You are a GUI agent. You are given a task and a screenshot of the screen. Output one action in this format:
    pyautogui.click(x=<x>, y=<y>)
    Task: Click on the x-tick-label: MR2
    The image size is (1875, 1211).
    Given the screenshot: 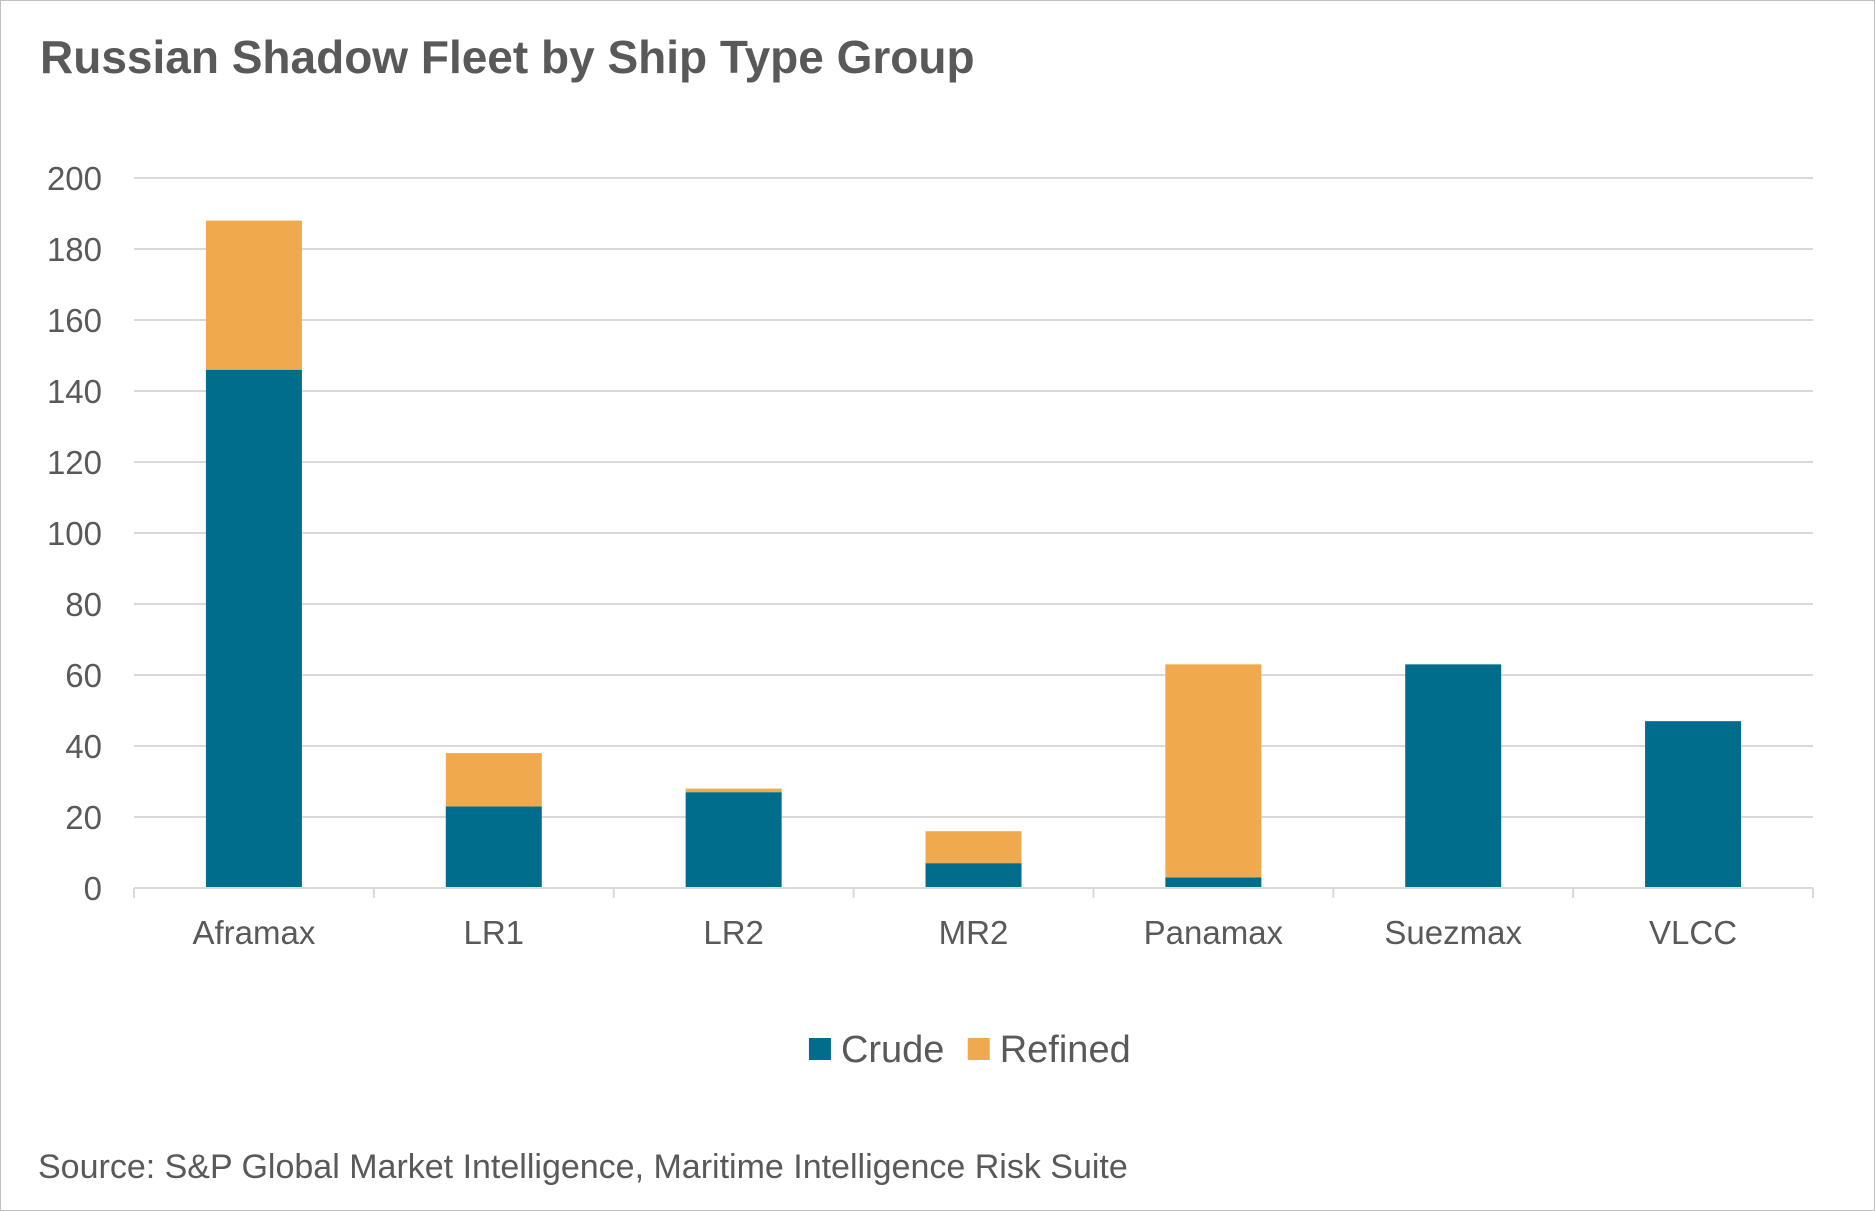 What is the action you would take?
    pyautogui.click(x=974, y=932)
    